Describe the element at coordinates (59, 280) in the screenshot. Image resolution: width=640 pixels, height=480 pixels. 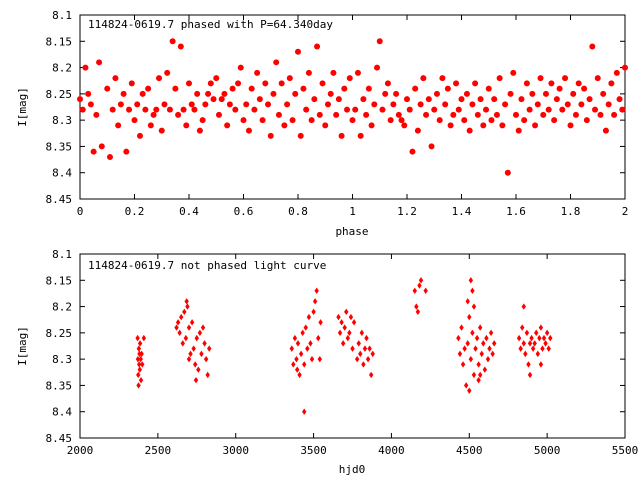
I see `y-tick-label: 8.15` at that location.